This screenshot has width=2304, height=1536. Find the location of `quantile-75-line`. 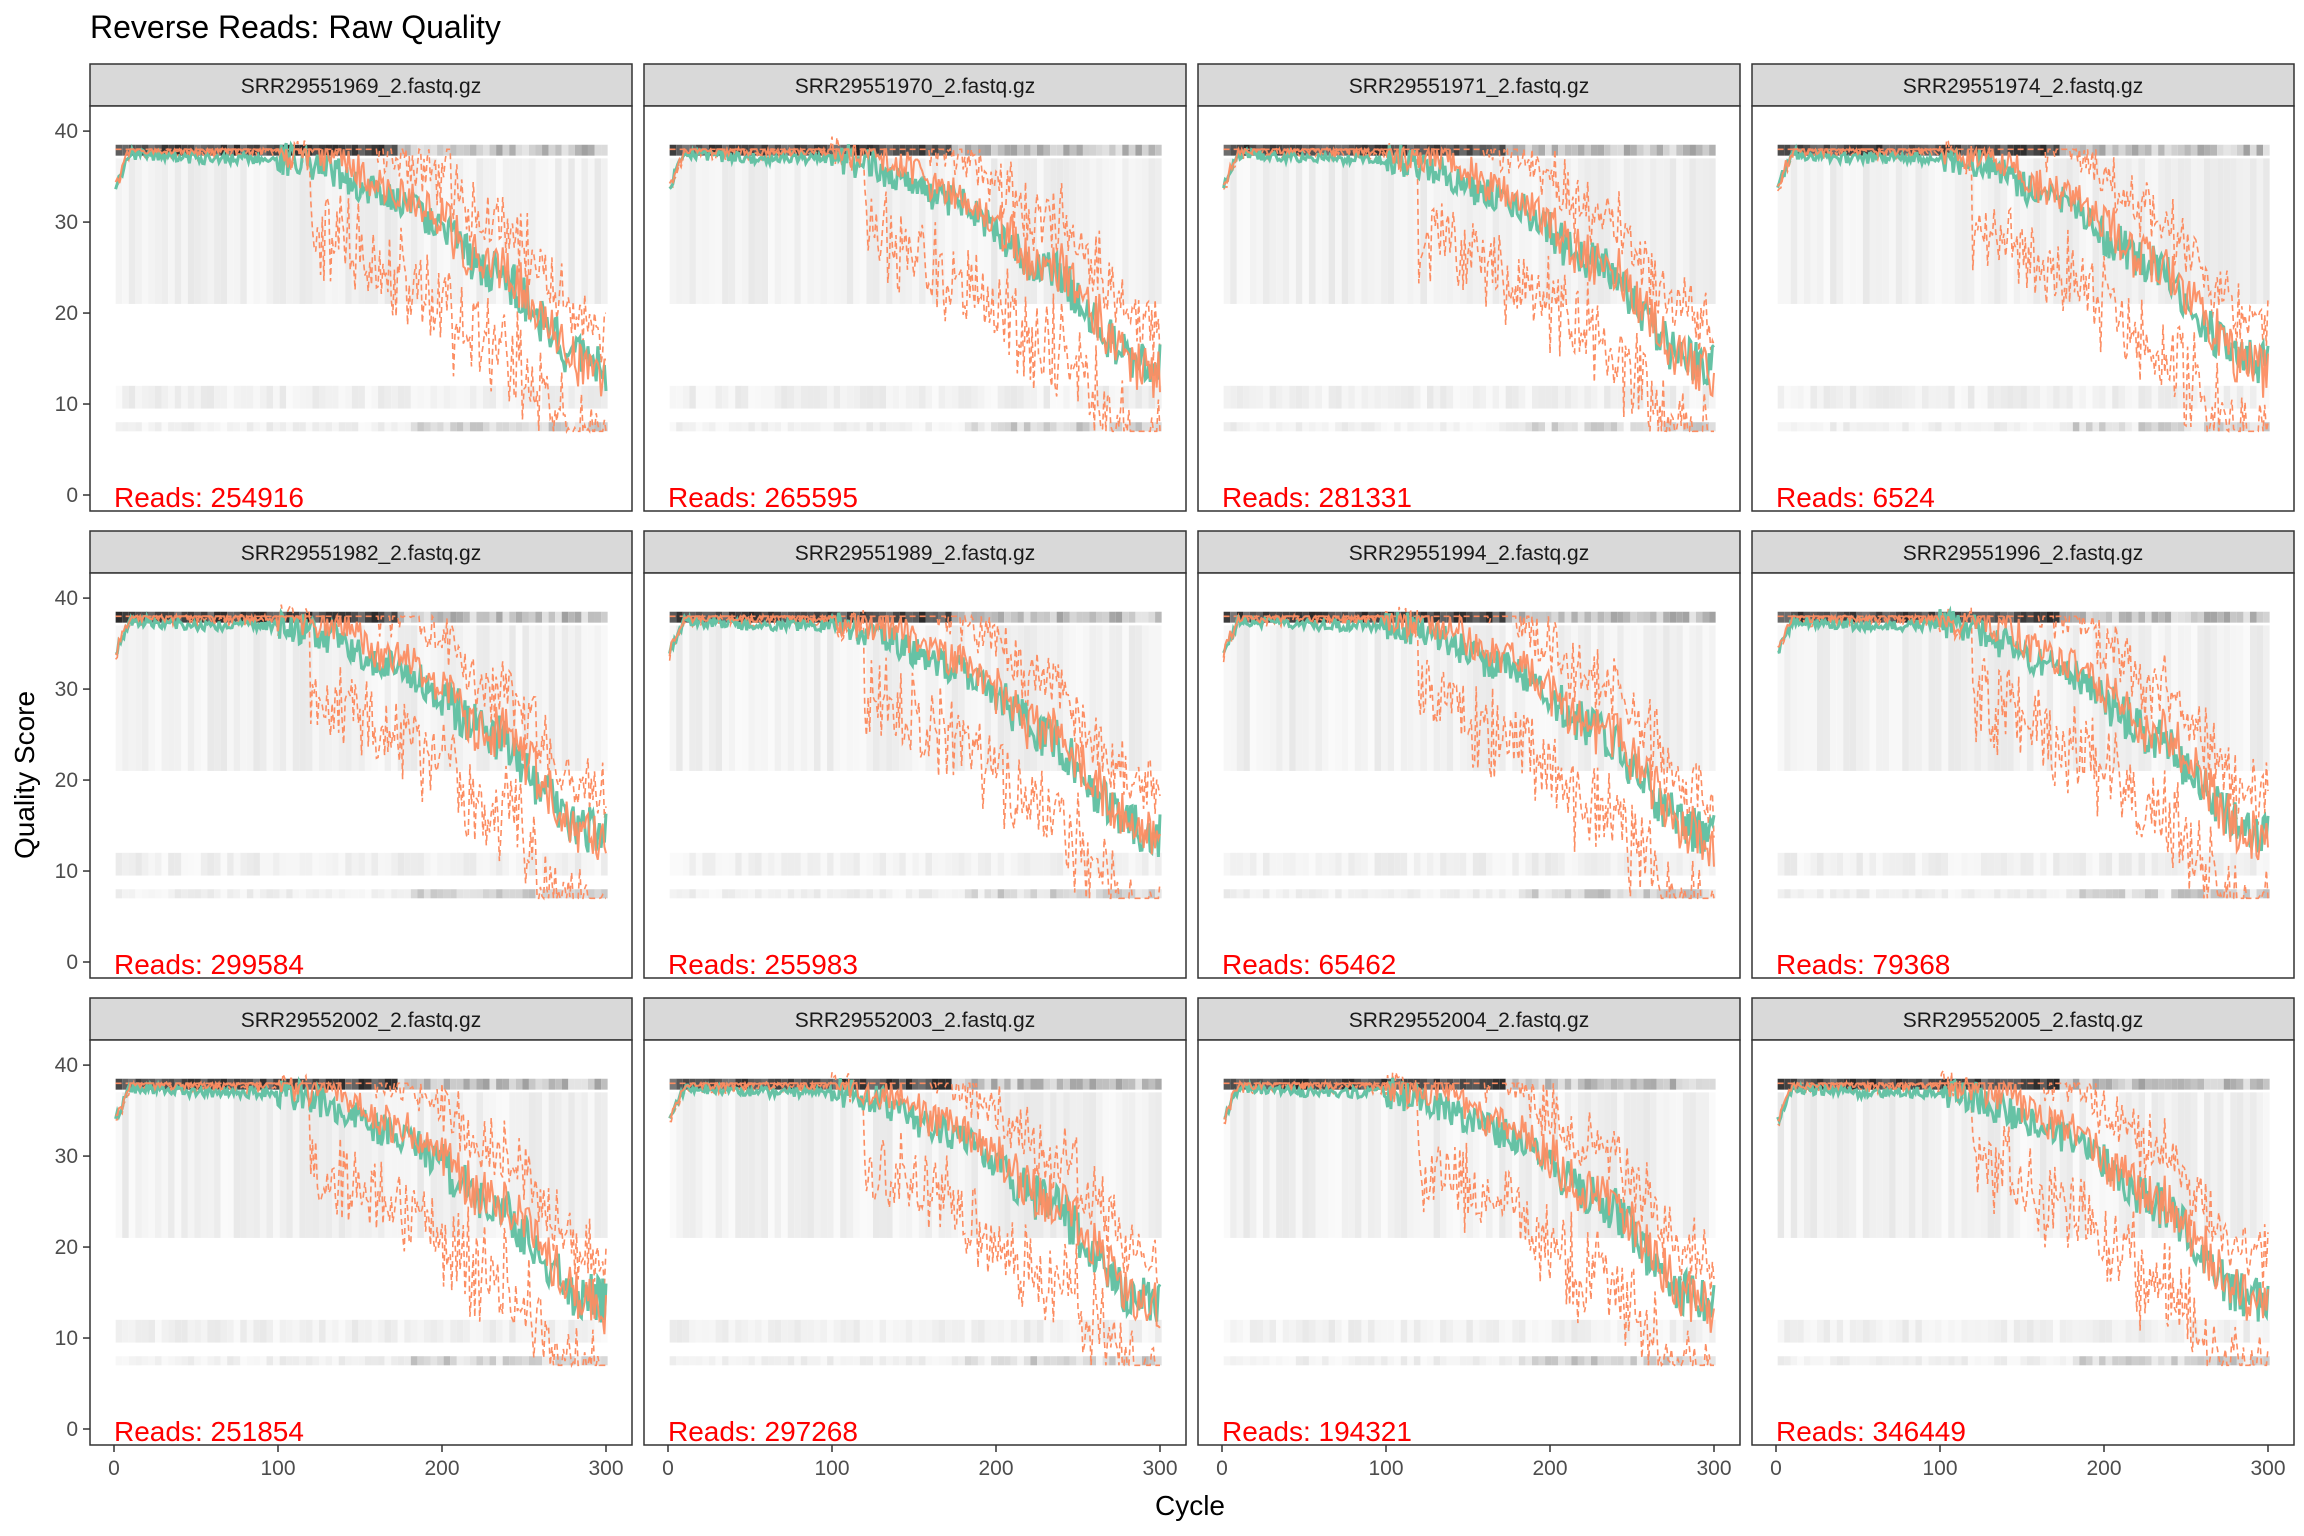

quantile-75-line is located at coordinates (2023, 249).